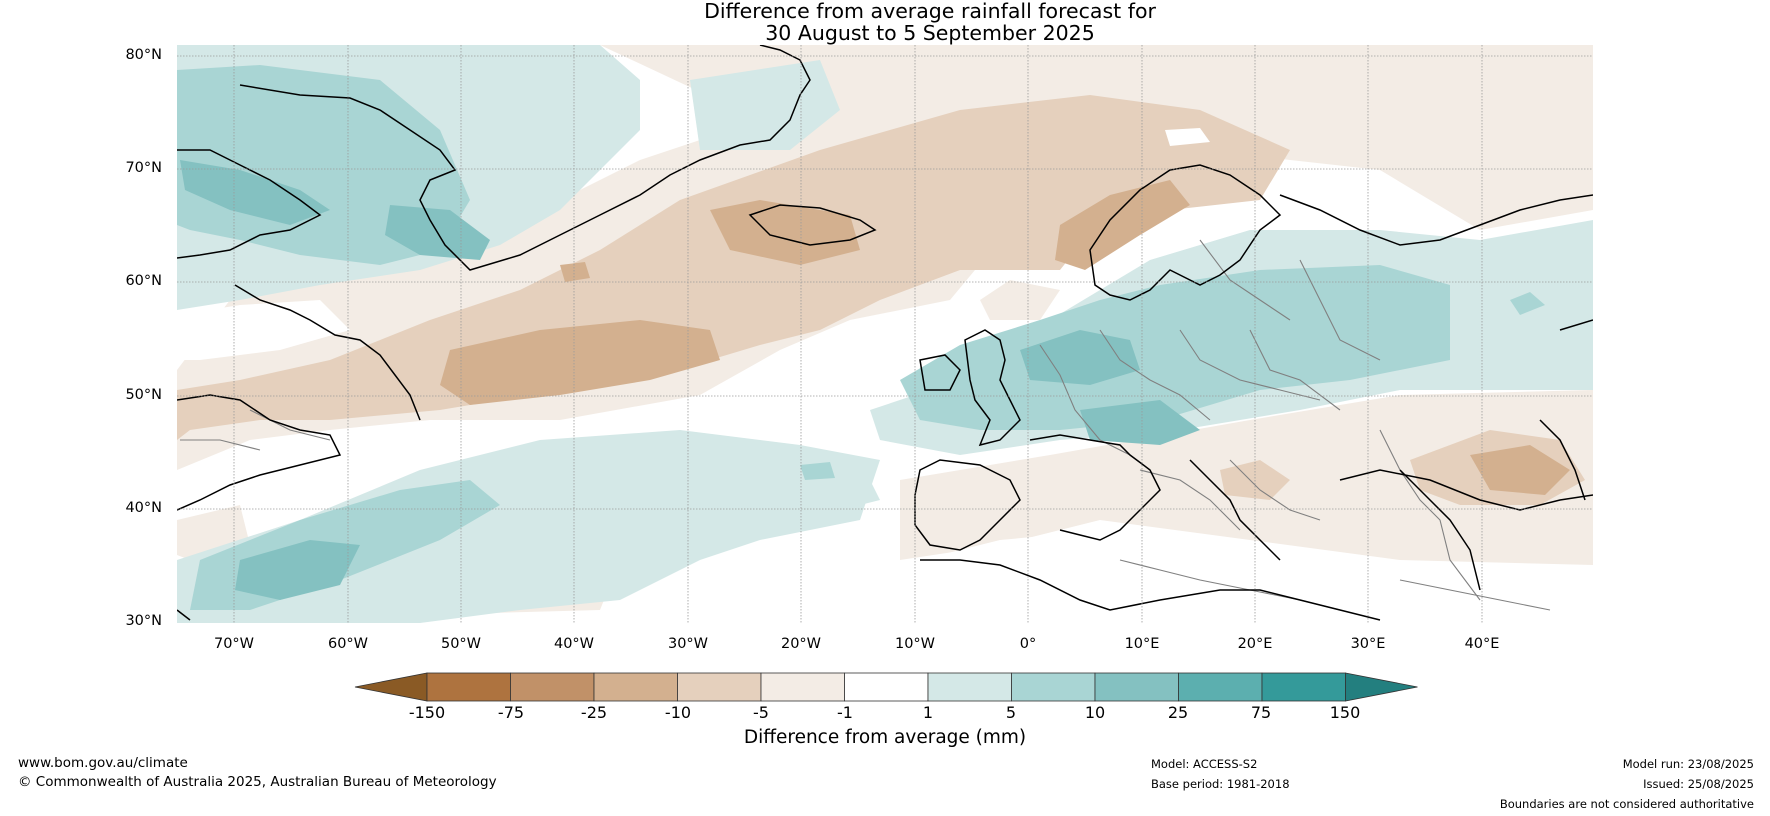 This screenshot has height=816, width=1770. What do you see at coordinates (845, 712) in the screenshot?
I see `colorbar-tick-label: -1` at bounding box center [845, 712].